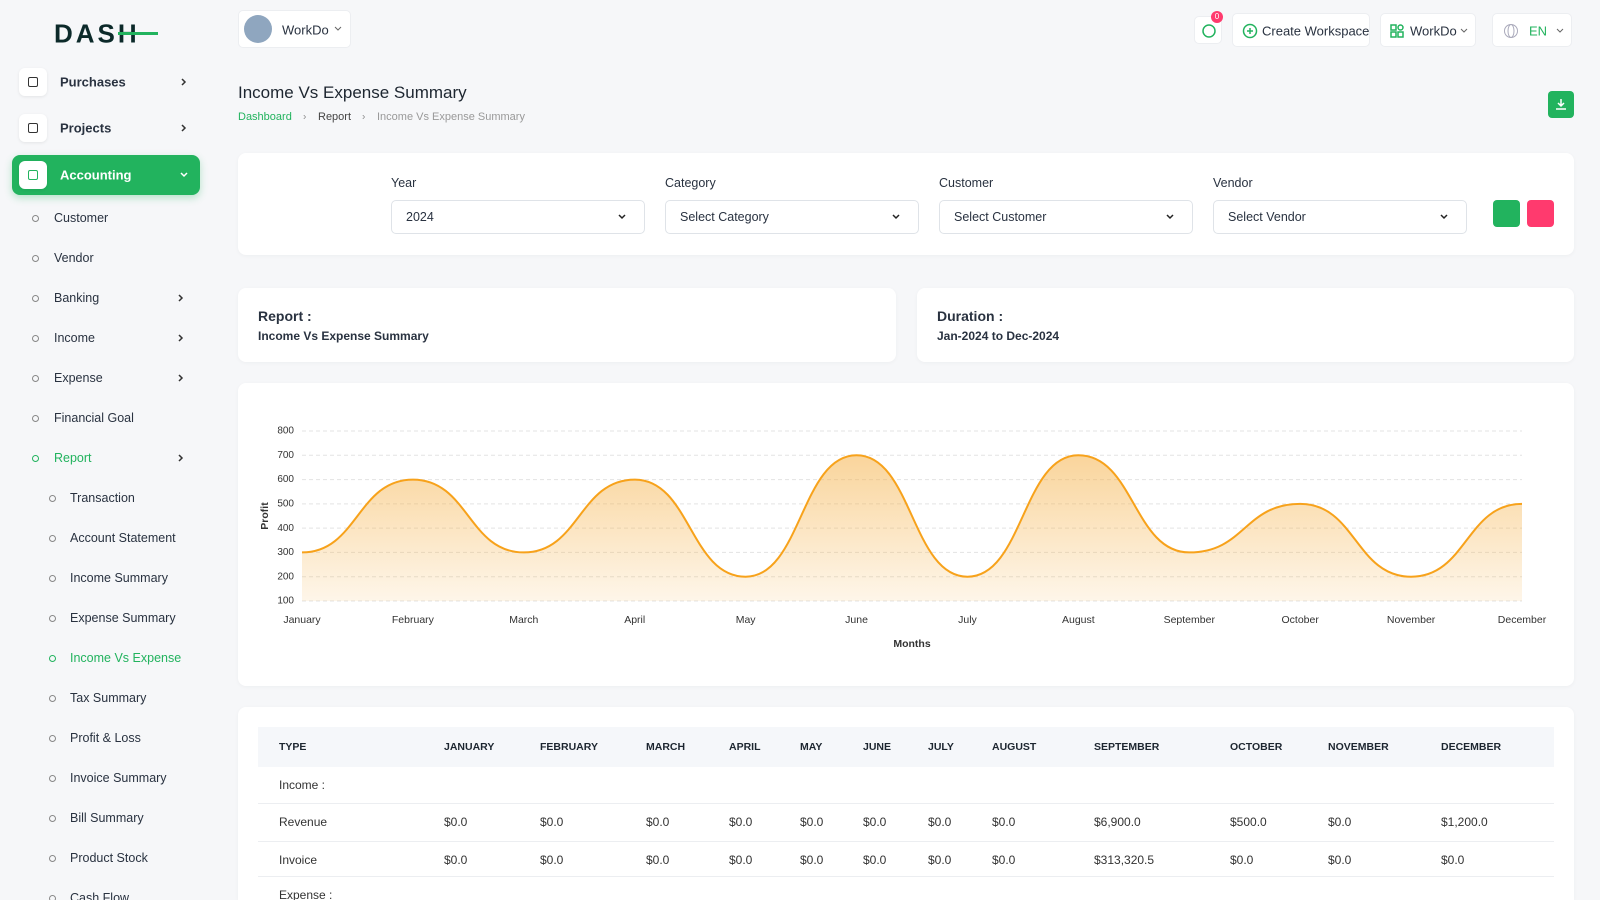  Describe the element at coordinates (126, 658) in the screenshot. I see `menu-link: Income Vs Expense` at that location.